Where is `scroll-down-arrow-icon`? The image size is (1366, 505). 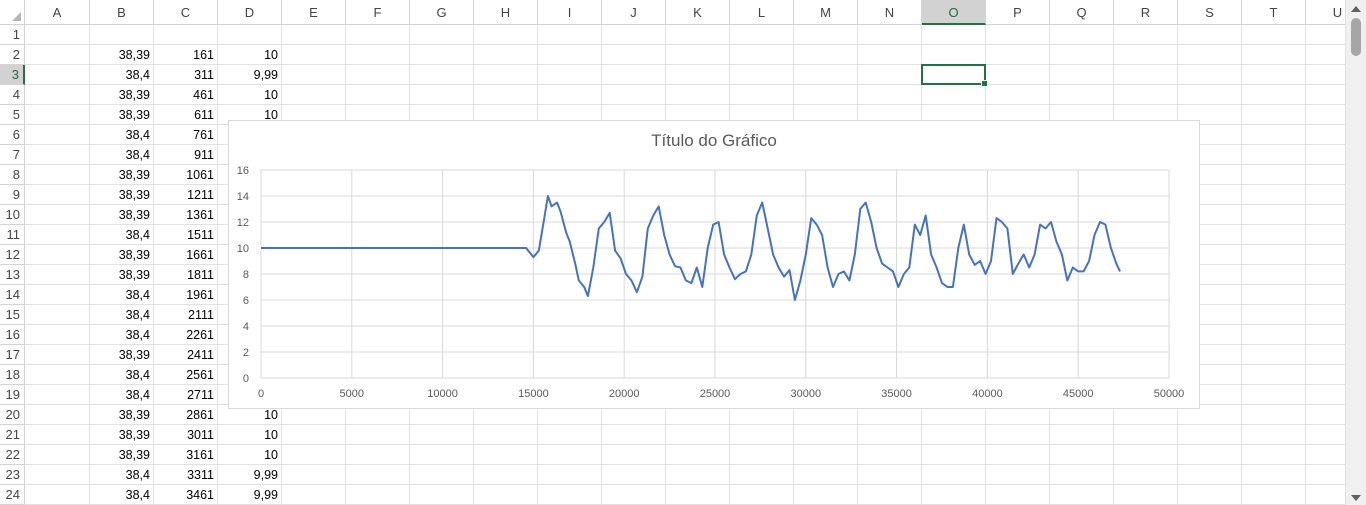
scroll-down-arrow-icon is located at coordinates (1356, 498).